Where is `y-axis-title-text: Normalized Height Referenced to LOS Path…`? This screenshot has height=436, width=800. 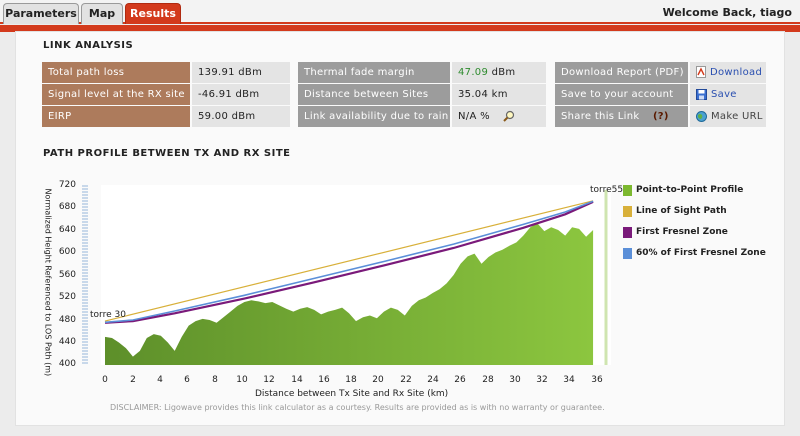 y-axis-title-text: Normalized Height Referenced to LOS Path… is located at coordinates (48, 282).